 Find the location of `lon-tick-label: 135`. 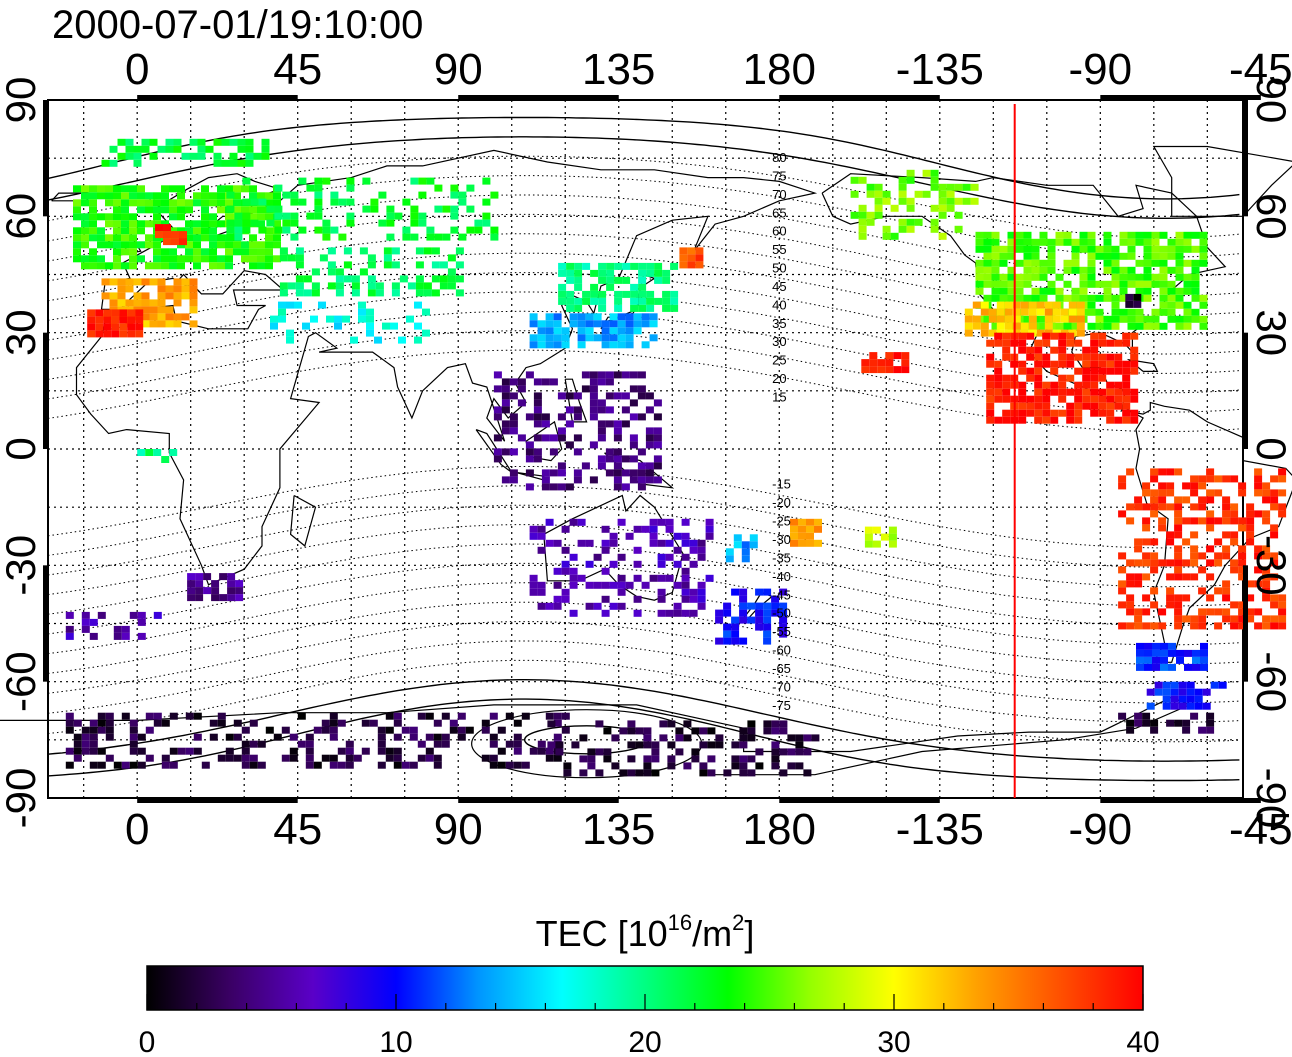

lon-tick-label: 135 is located at coordinates (618, 829).